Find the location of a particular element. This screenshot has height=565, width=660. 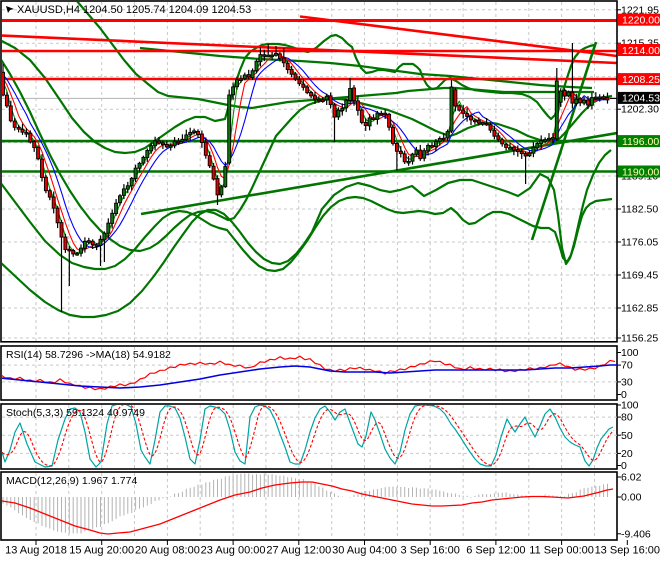

svg-text: 20 is located at coordinates (627, 454).